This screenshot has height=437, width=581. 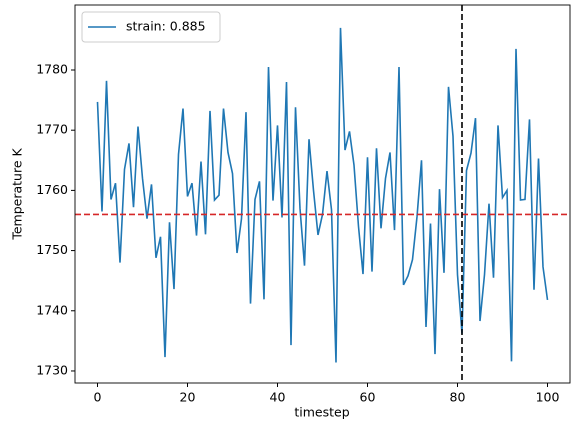 What do you see at coordinates (52, 189) in the screenshot?
I see `y-tick-label: 1760` at bounding box center [52, 189].